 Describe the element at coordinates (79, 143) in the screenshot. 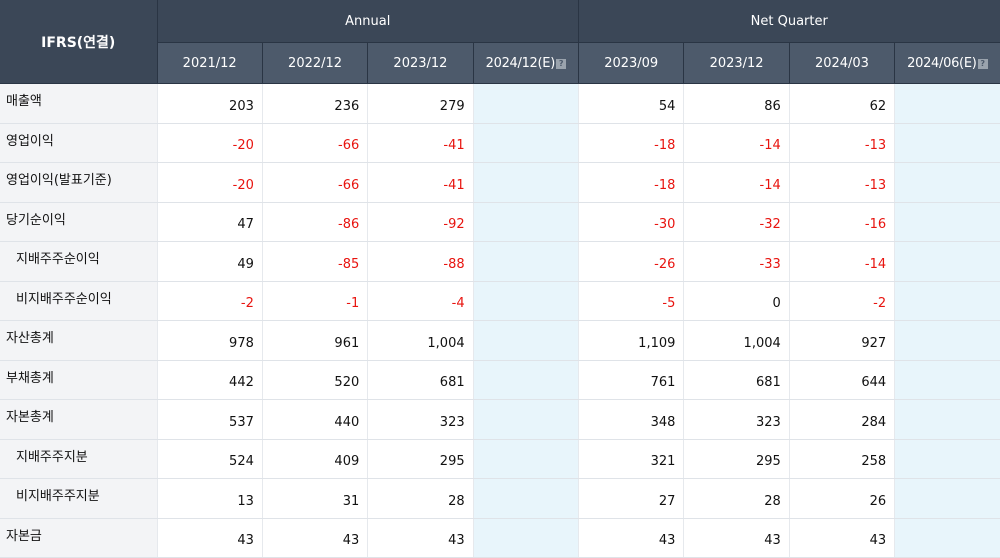

I see `row-label: 영업이익` at that location.